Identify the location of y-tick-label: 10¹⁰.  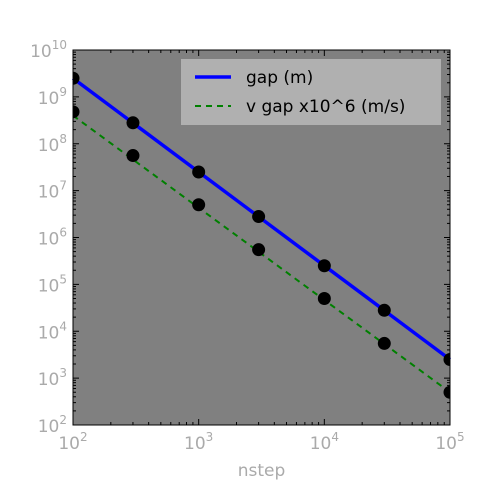
(48, 50).